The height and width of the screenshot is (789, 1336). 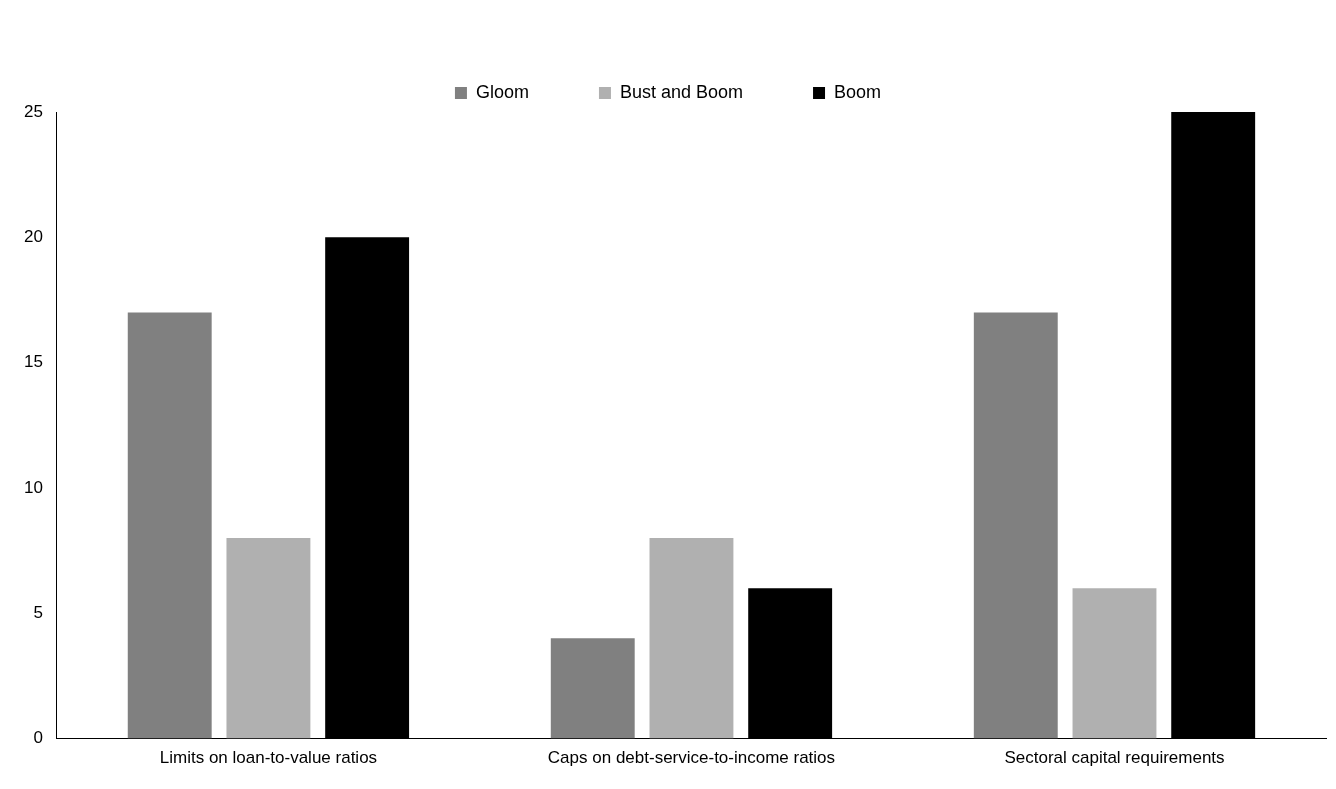 What do you see at coordinates (33, 362) in the screenshot?
I see `y-tick-label: 15` at bounding box center [33, 362].